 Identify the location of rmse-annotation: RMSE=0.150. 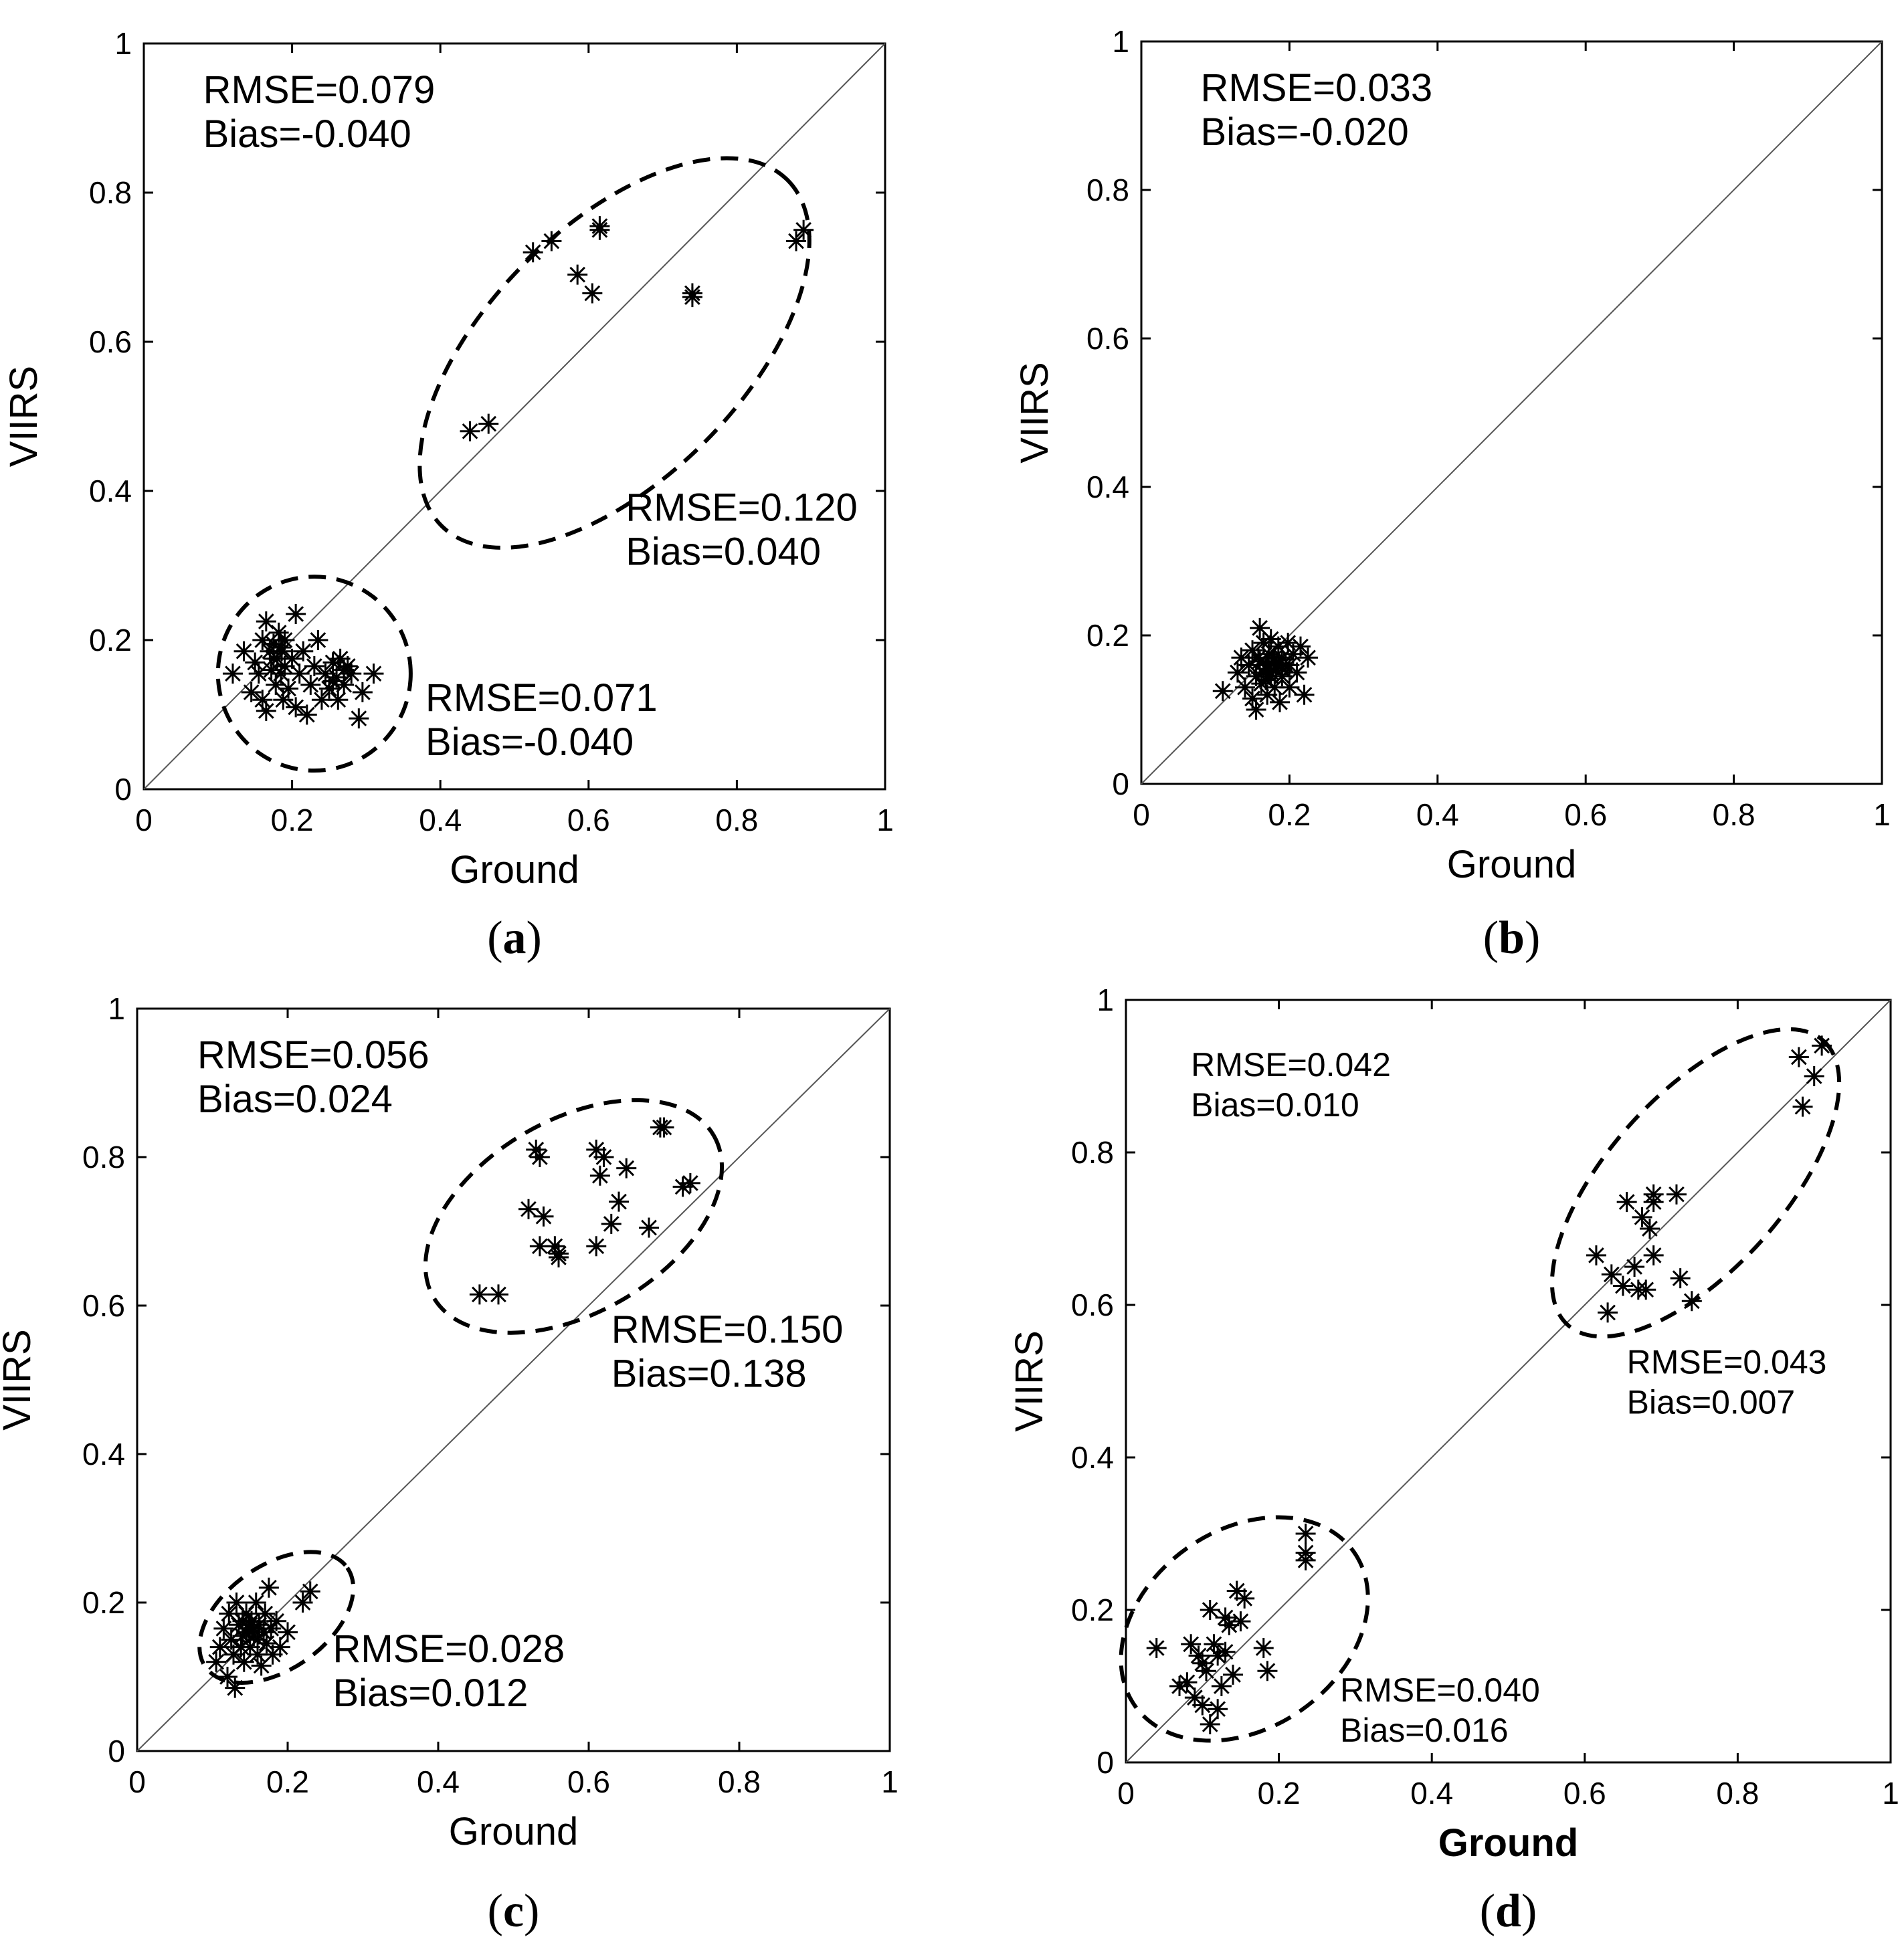
(727, 1330).